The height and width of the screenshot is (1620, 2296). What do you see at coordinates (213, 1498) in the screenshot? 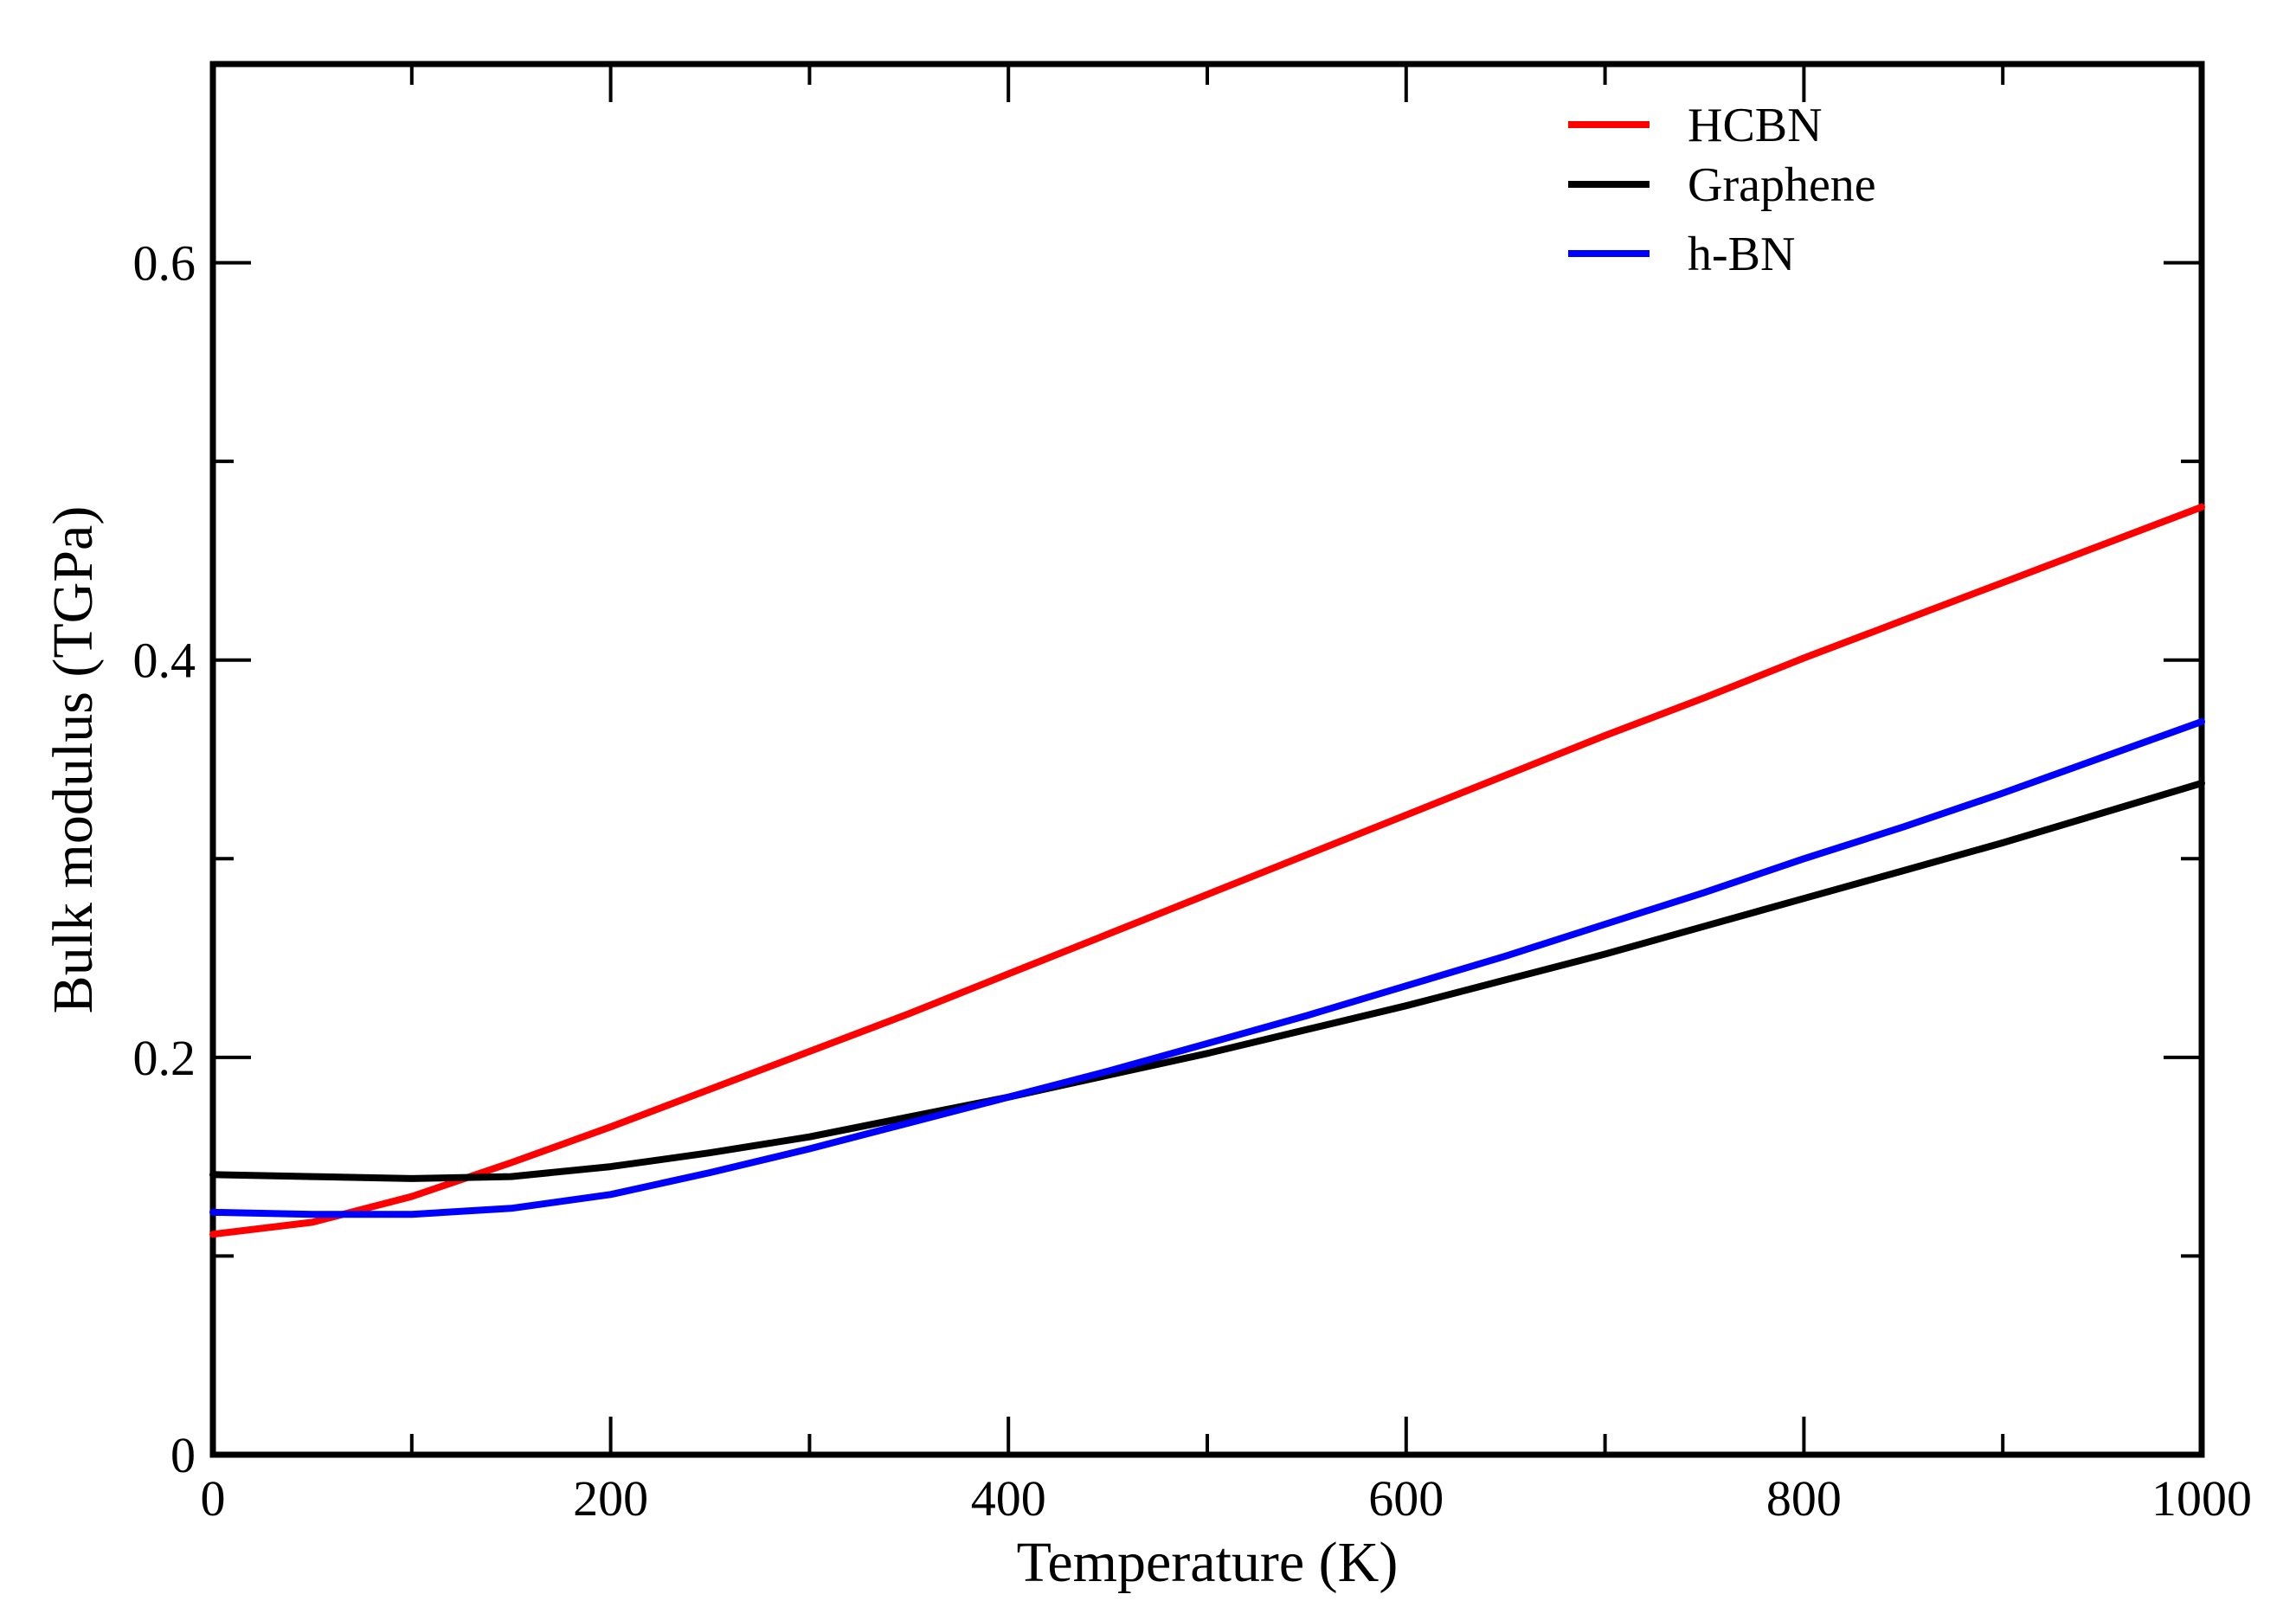
I see `x-tick-label: 0` at bounding box center [213, 1498].